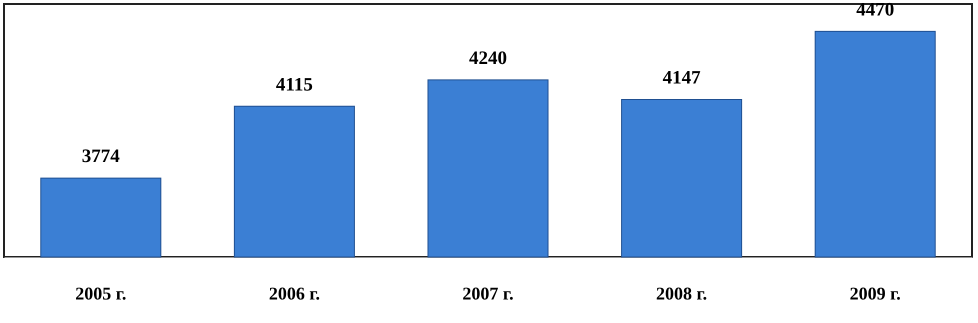  What do you see at coordinates (488, 58) in the screenshot?
I see `data-label: 4240` at bounding box center [488, 58].